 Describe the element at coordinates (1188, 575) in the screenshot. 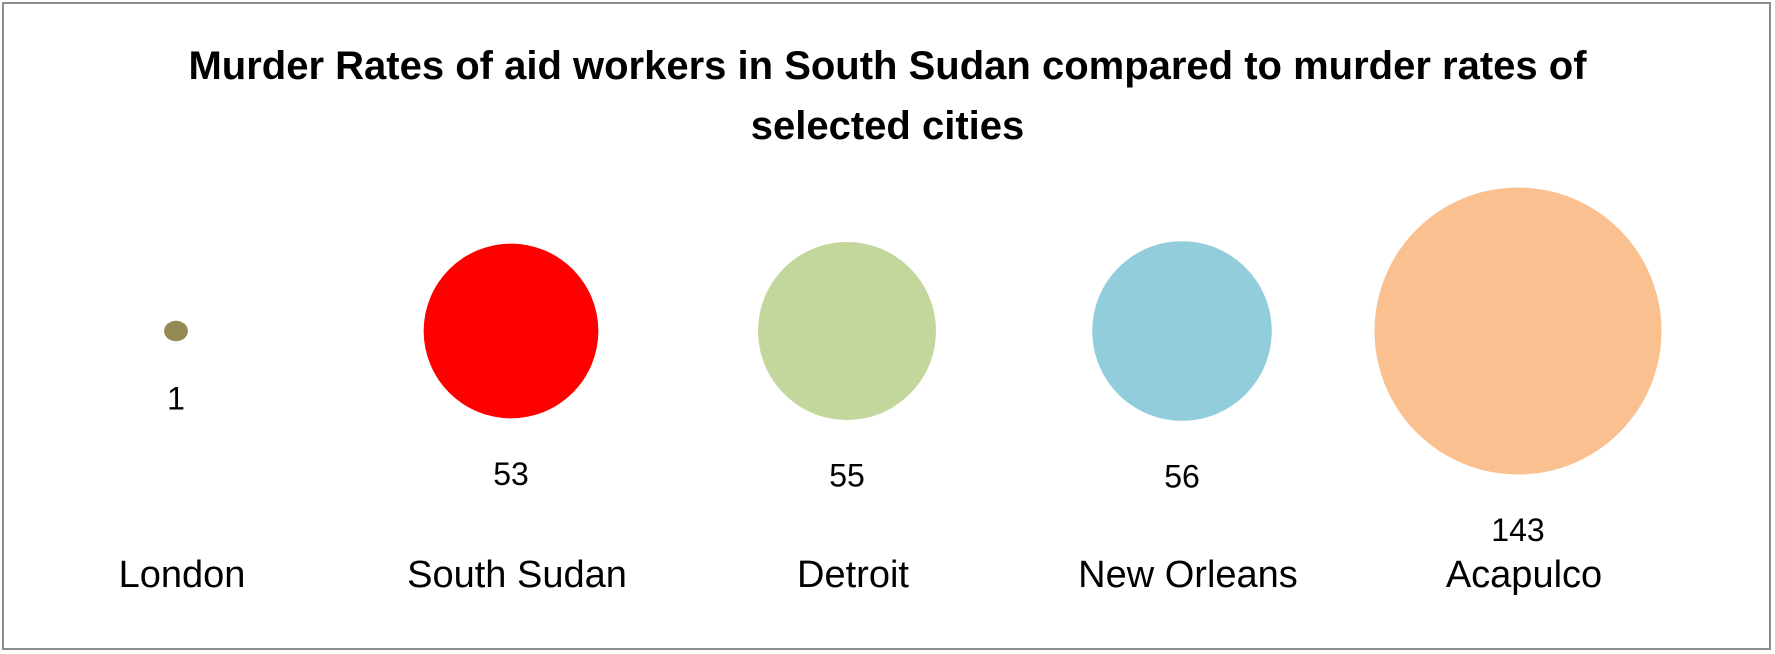

I see `category-label: New Orleans` at that location.